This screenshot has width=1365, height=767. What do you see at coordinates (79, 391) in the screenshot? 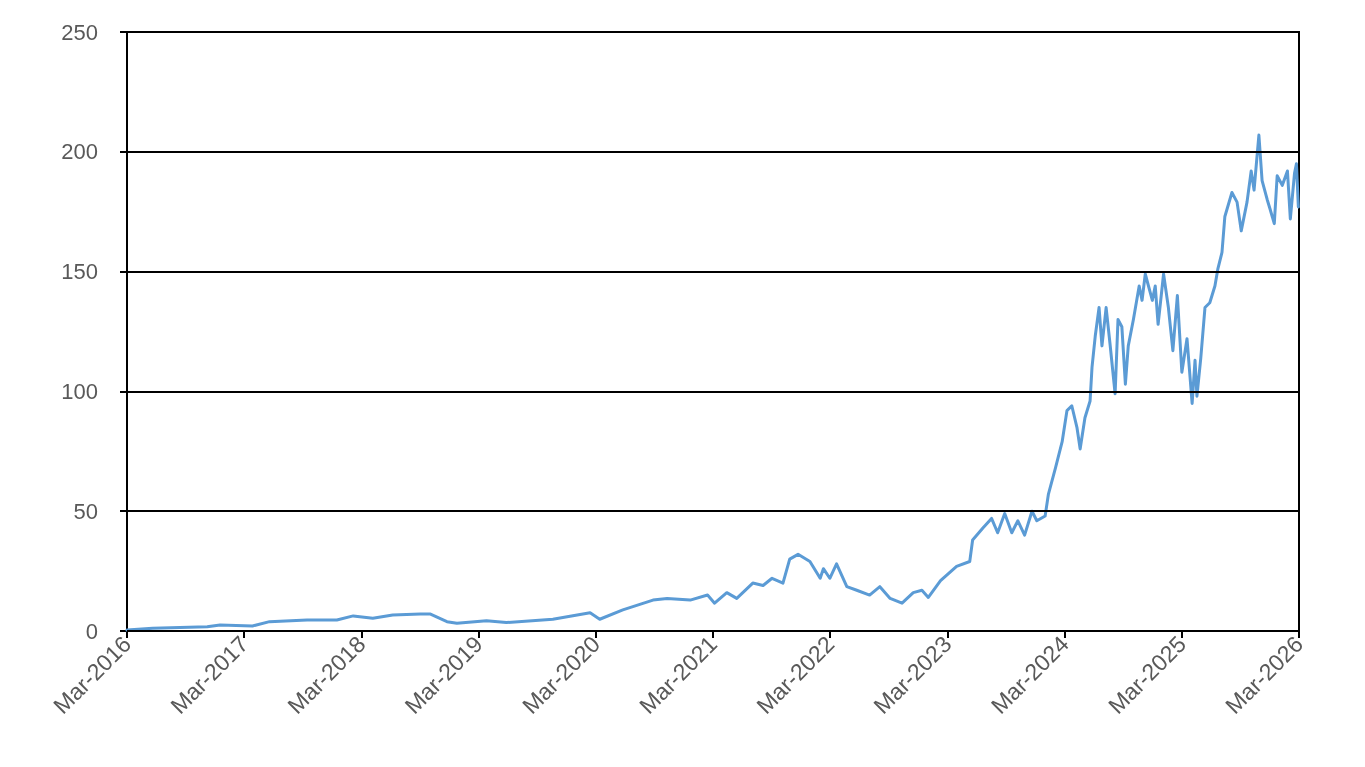
I see `y-tick-label: 100` at bounding box center [79, 391].